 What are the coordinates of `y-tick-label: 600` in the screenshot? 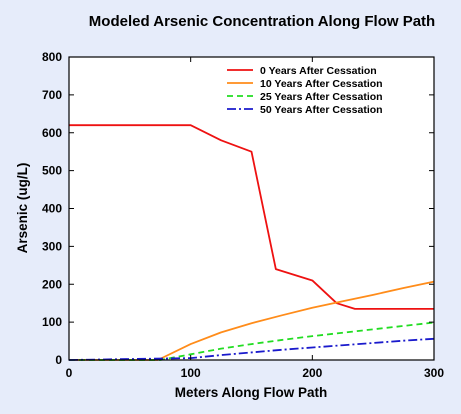 It's located at (52, 133).